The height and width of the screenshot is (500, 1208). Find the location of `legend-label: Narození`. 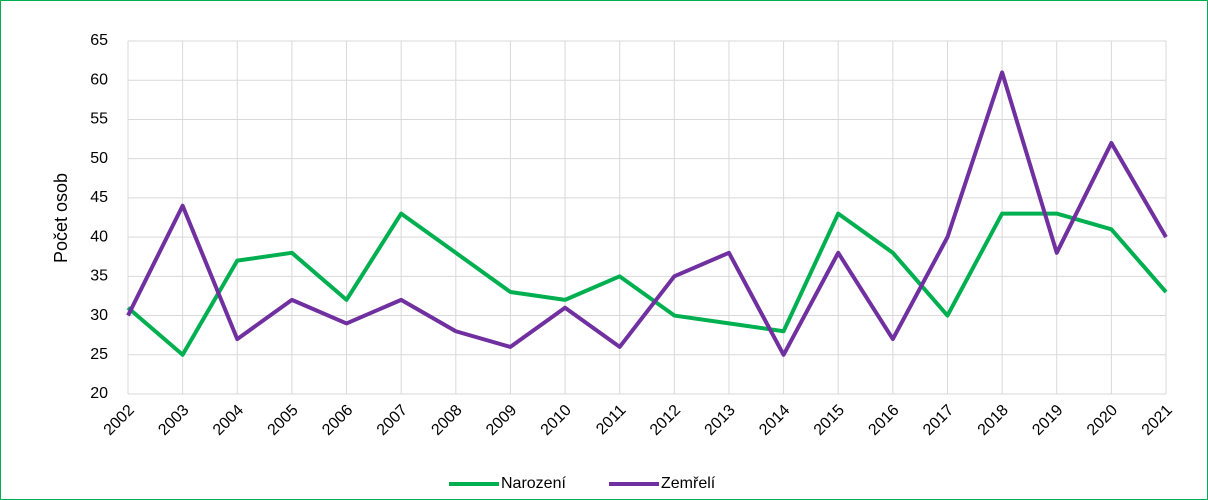

legend-label: Narození is located at coordinates (533, 483).